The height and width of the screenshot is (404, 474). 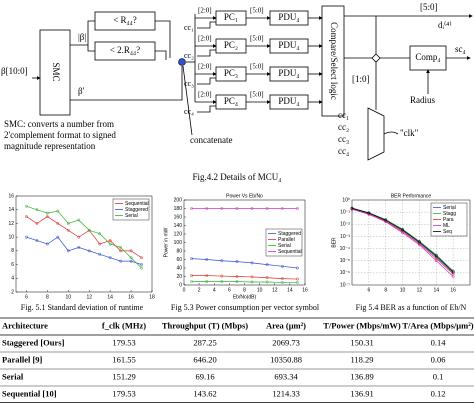 What do you see at coordinates (205, 325) in the screenshot?
I see `header-cell: Throughput (T) (Mbps)` at bounding box center [205, 325].